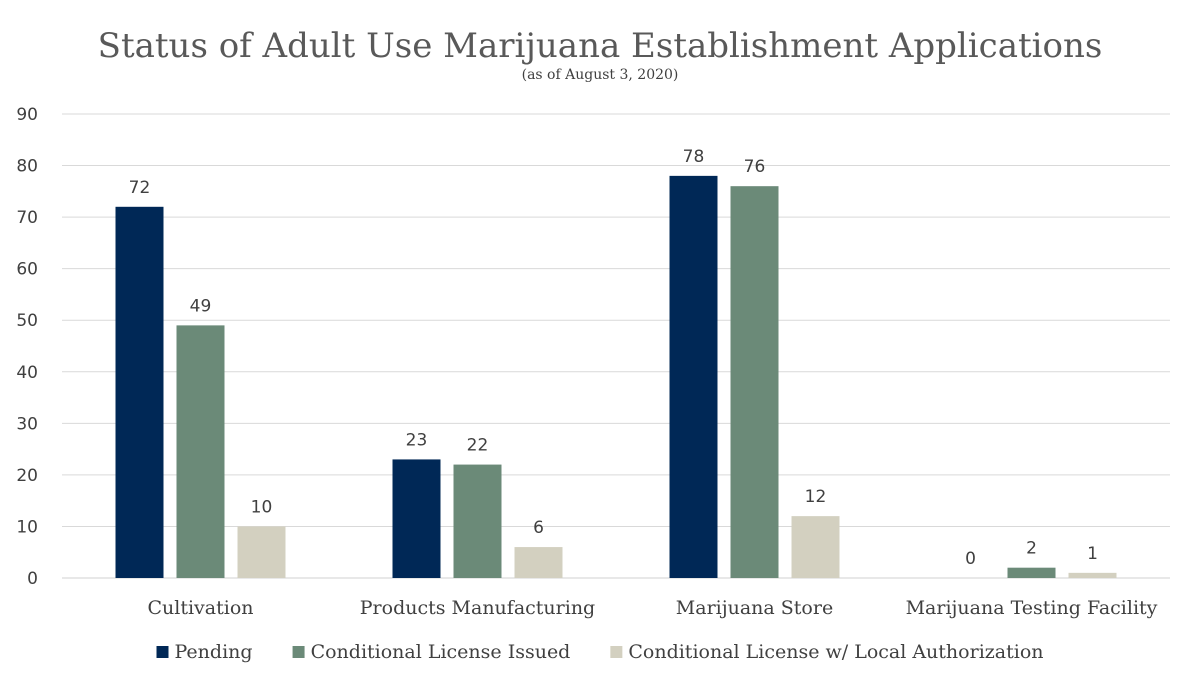 The image size is (1200, 693). I want to click on legend-label: Pending, so click(214, 652).